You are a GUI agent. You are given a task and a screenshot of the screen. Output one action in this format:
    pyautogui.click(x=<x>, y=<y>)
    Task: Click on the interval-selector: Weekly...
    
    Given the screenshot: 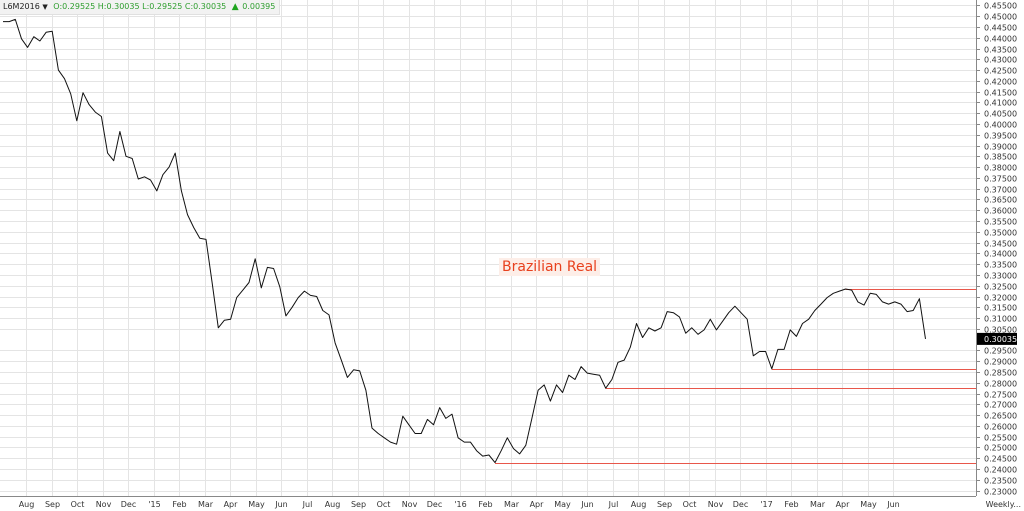 What is the action you would take?
    pyautogui.click(x=1003, y=504)
    